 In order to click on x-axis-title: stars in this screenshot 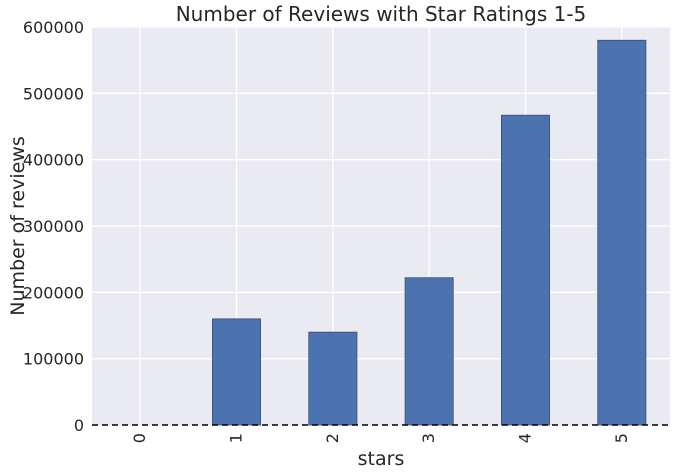, I will do `click(381, 459)`.